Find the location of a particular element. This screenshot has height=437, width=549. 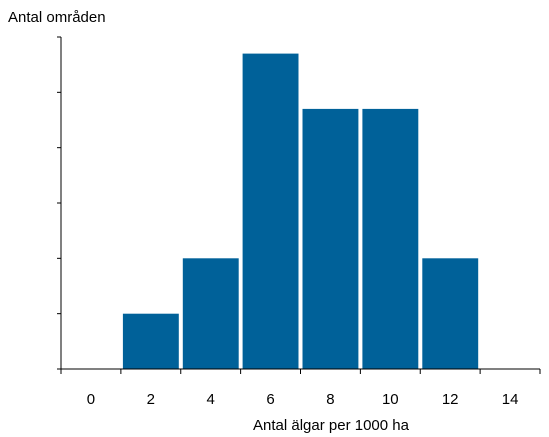

x-tick-label-2: 2 is located at coordinates (151, 399).